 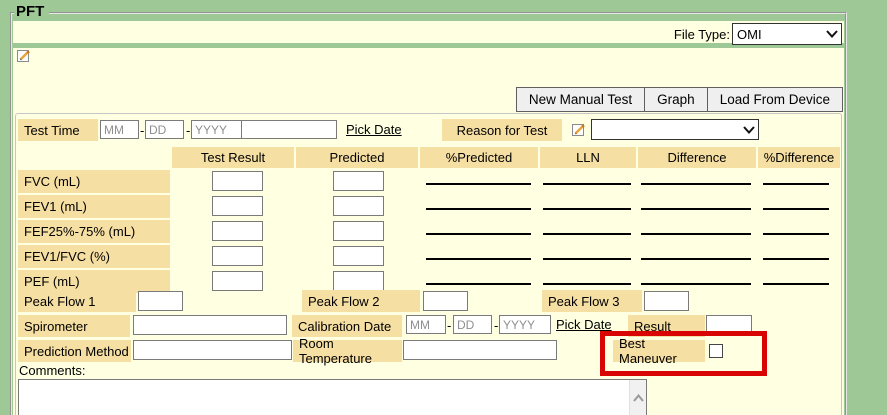 What do you see at coordinates (74, 326) in the screenshot?
I see `spirometer-label: Spirometer` at bounding box center [74, 326].